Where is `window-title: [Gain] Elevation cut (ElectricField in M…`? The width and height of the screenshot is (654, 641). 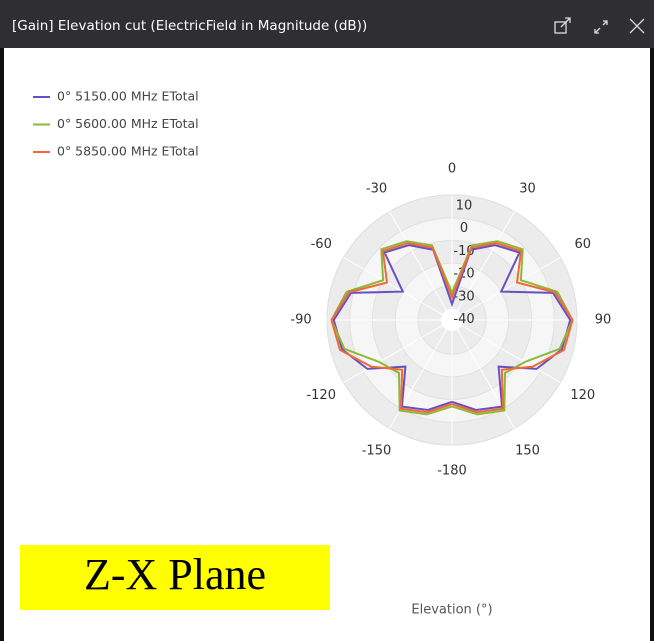 window-title: [Gain] Elevation cut (ElectricField in M… is located at coordinates (189, 26).